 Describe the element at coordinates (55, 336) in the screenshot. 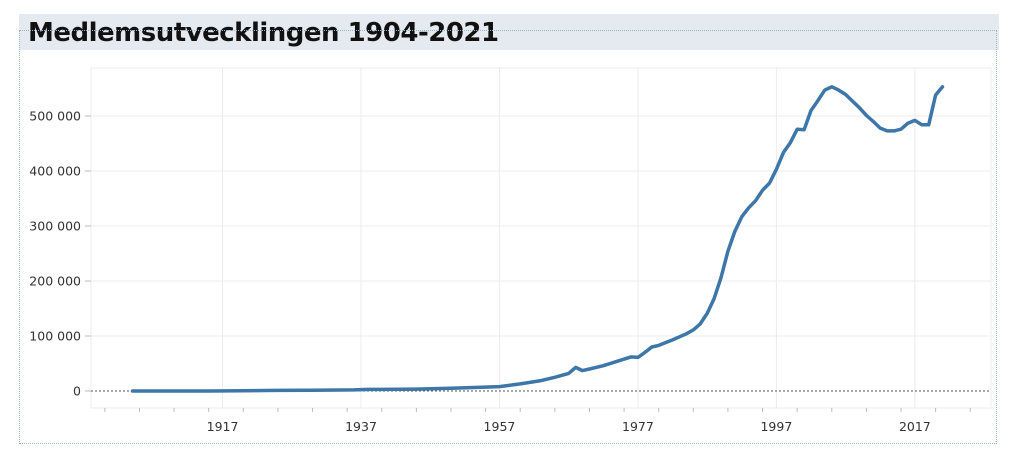

I see `y-tick-label: 100 000` at that location.